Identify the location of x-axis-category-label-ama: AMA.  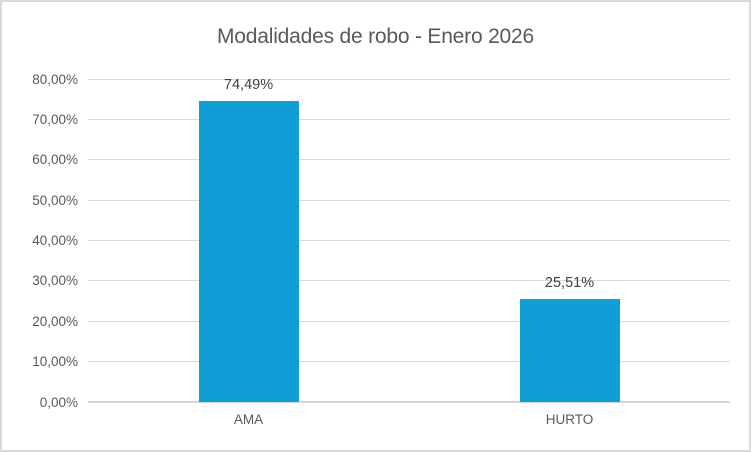
(248, 419).